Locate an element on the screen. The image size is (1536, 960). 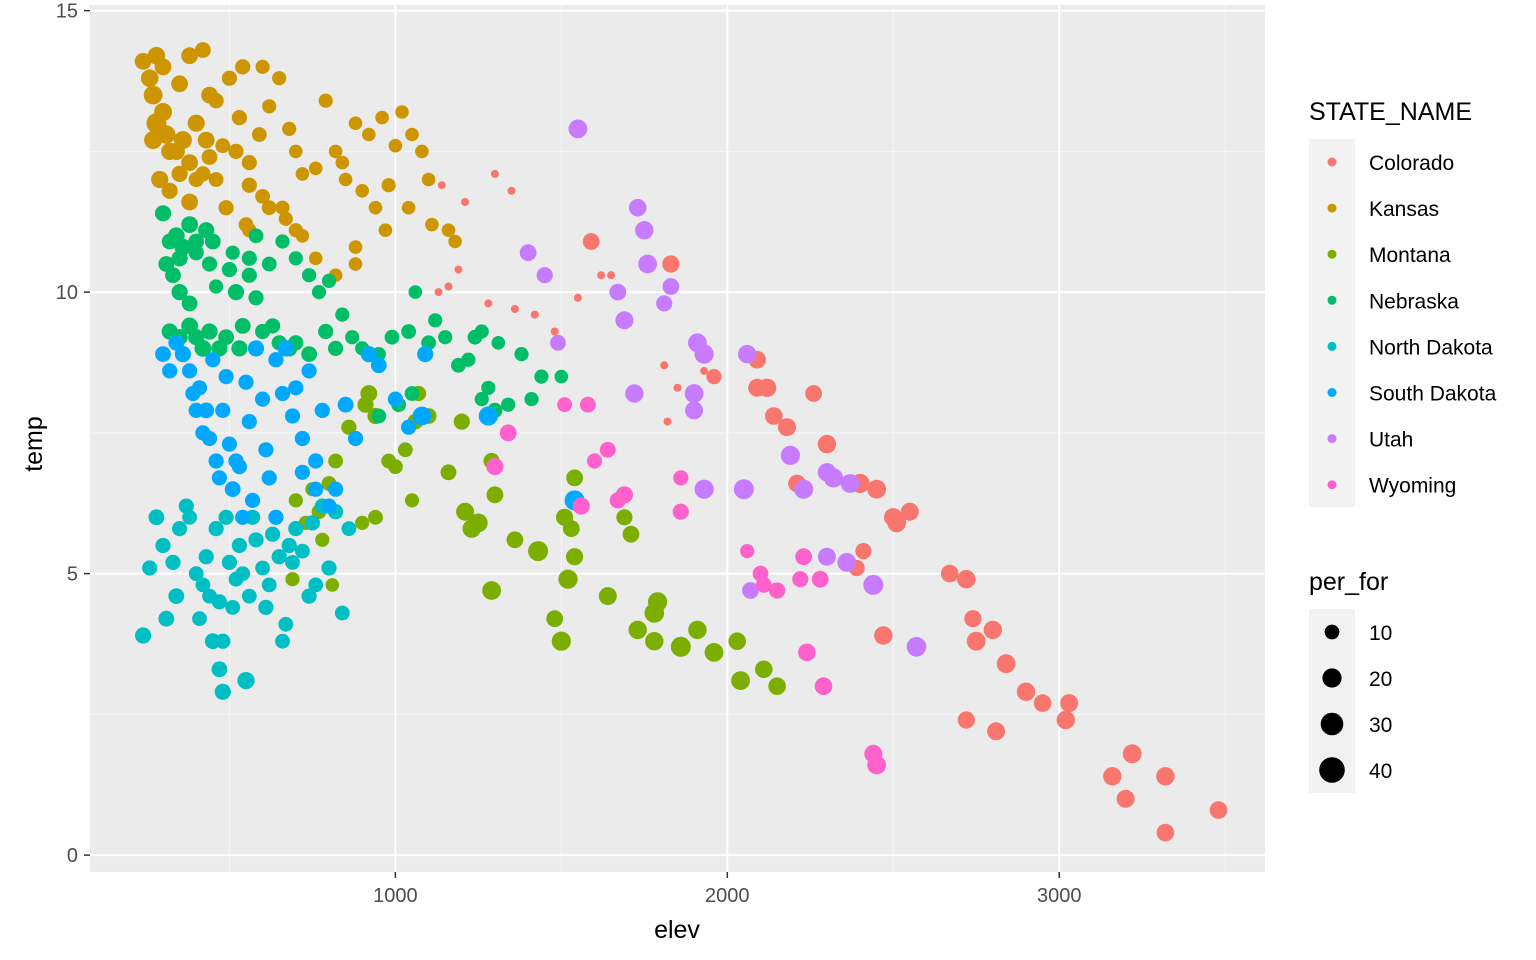
legend-key-kansas is located at coordinates (1332, 208).